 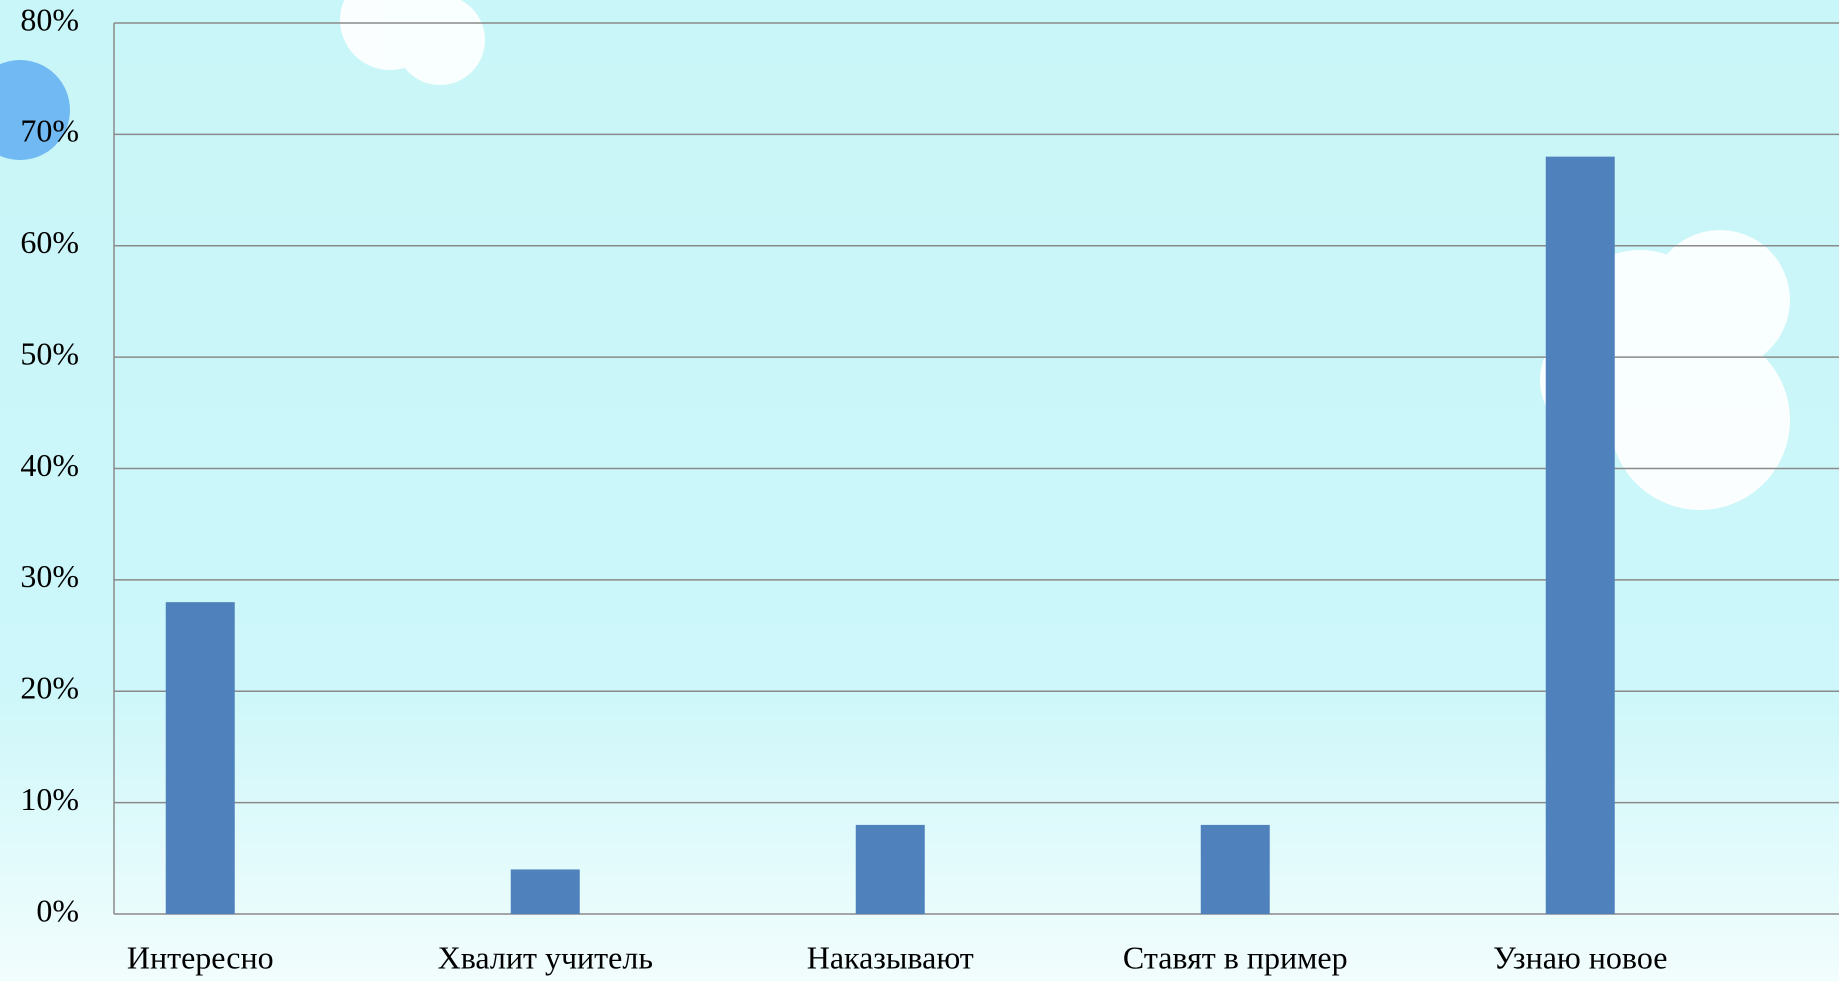 I want to click on y-tick-label: 40%, so click(x=49, y=465).